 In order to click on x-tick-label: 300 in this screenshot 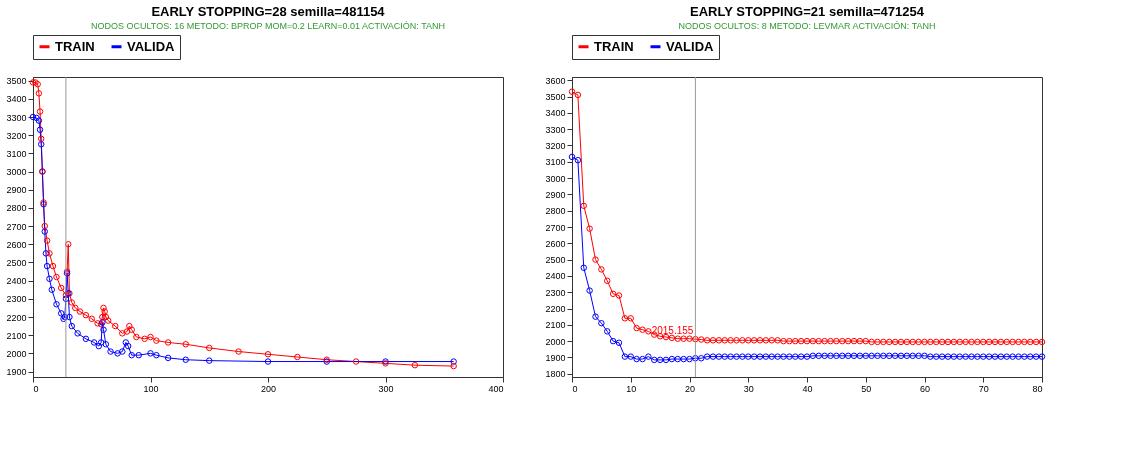, I will do `click(386, 388)`.